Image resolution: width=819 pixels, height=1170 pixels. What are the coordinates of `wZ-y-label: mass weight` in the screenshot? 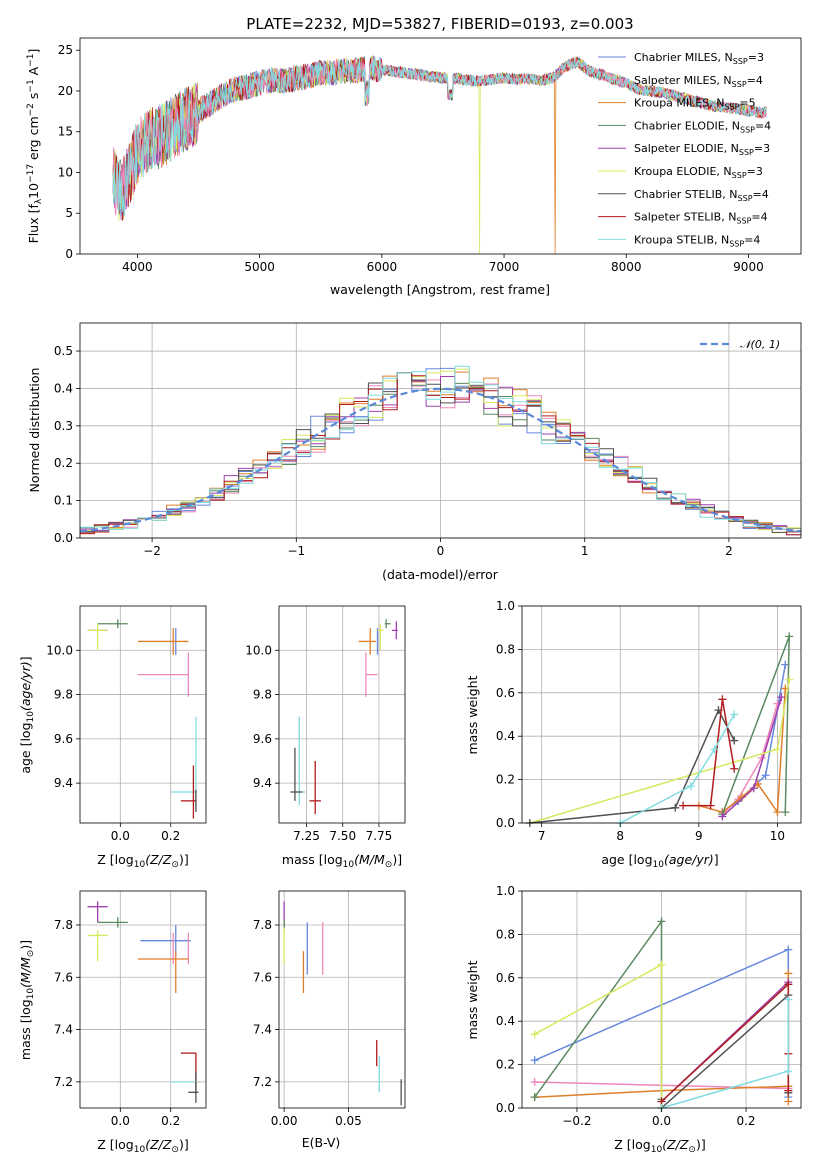 It's located at (472, 999).